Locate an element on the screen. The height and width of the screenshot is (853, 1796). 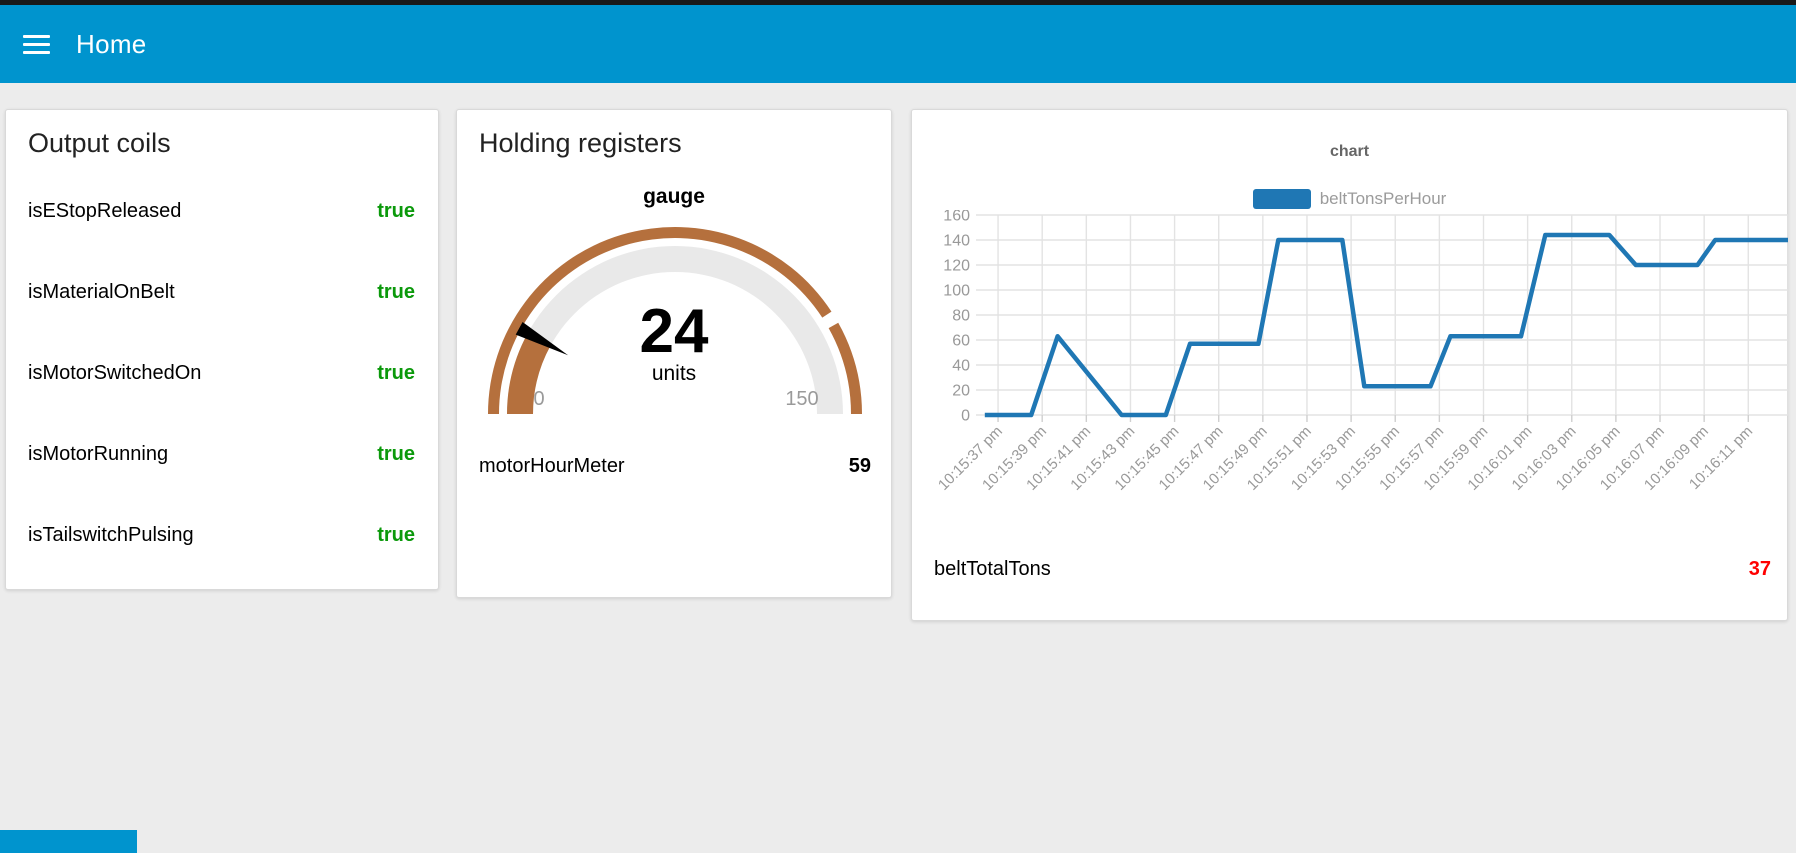
menu-button is located at coordinates (36, 44).